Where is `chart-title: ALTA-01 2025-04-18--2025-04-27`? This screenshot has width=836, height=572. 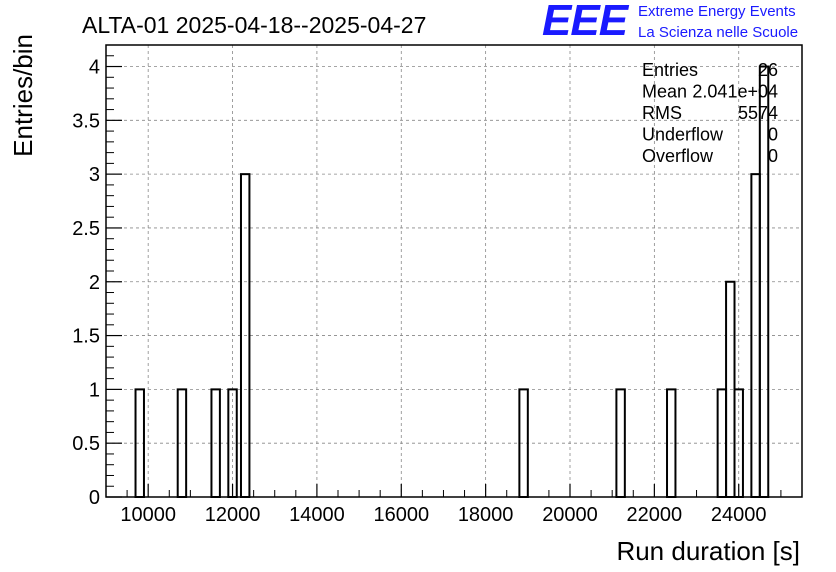 chart-title: ALTA-01 2025-04-18--2025-04-27 is located at coordinates (254, 25).